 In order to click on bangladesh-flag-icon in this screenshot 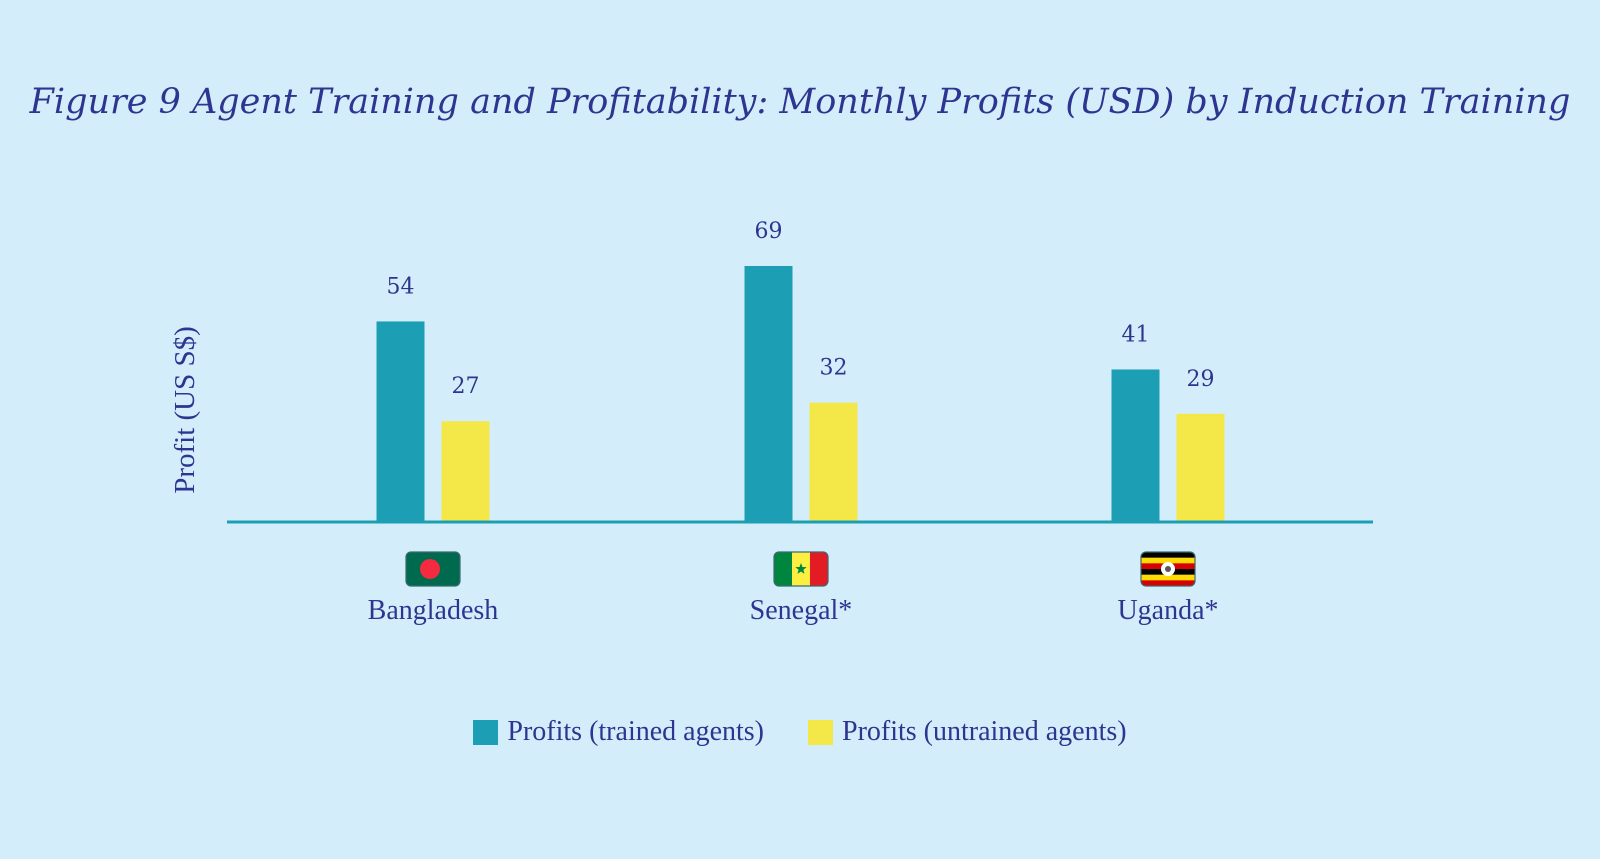, I will do `click(433, 569)`.